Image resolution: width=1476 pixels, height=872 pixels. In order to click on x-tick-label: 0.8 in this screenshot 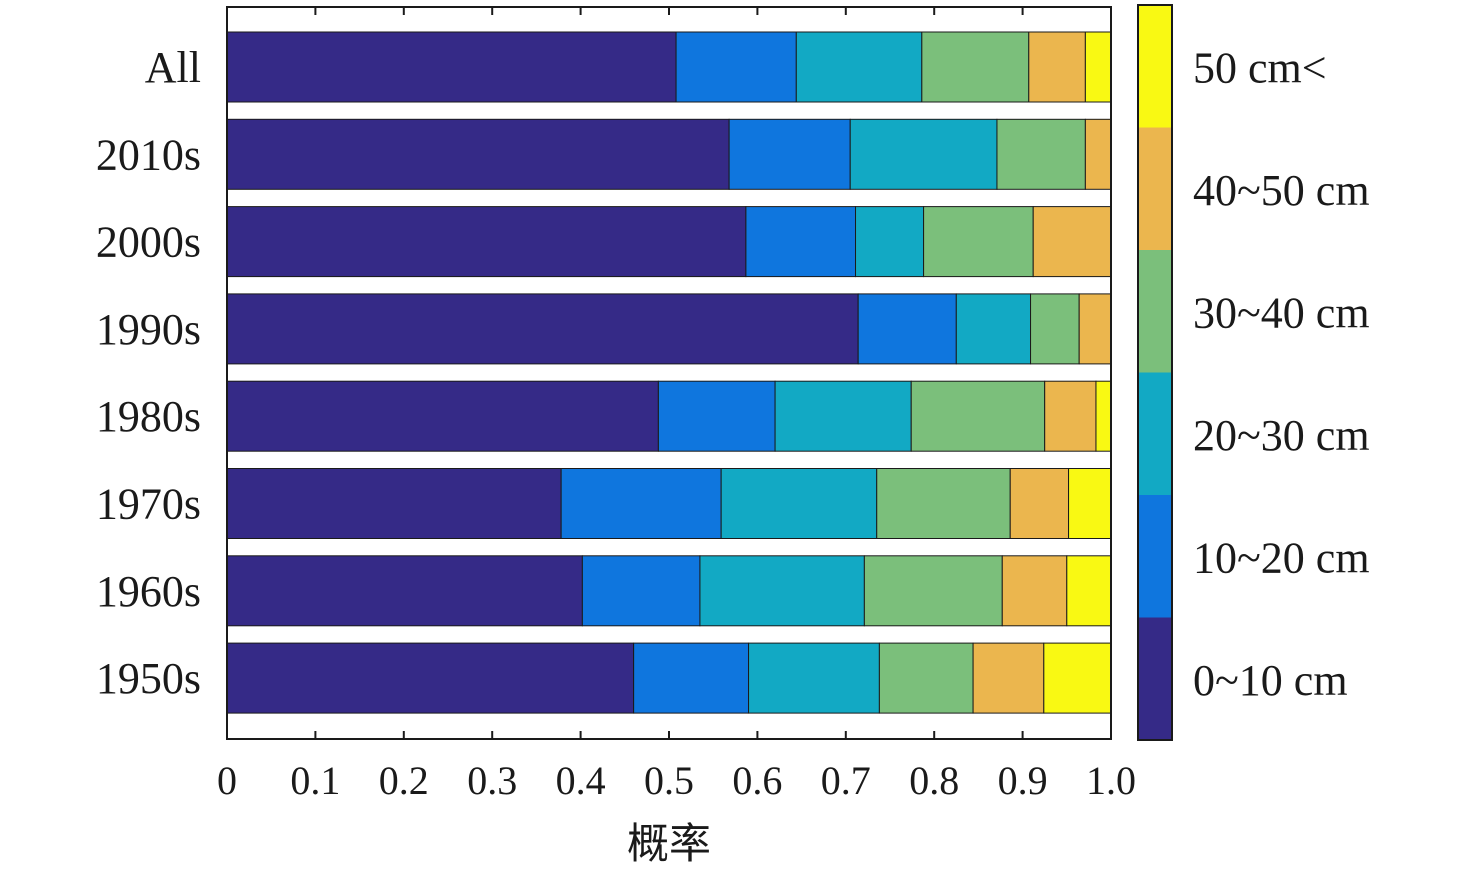, I will do `click(934, 780)`.